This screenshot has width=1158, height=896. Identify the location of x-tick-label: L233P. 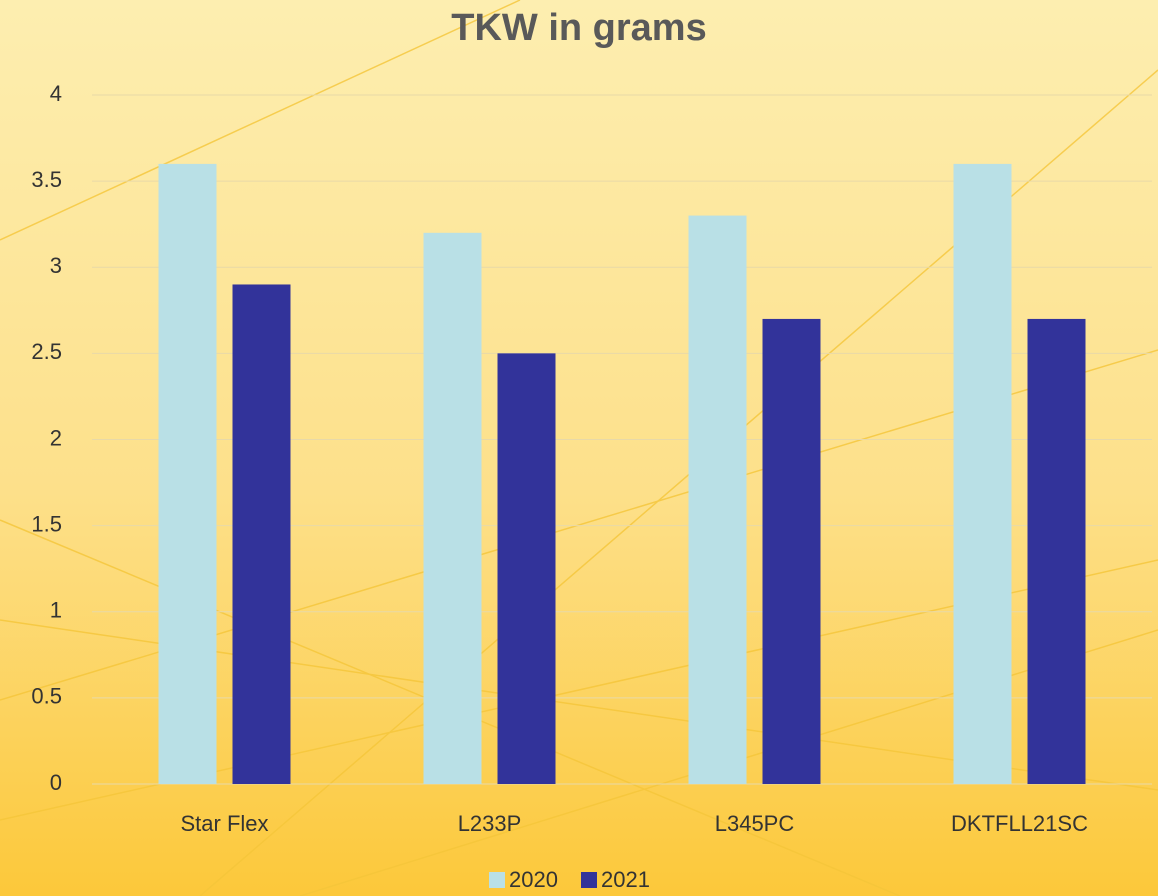
(490, 823).